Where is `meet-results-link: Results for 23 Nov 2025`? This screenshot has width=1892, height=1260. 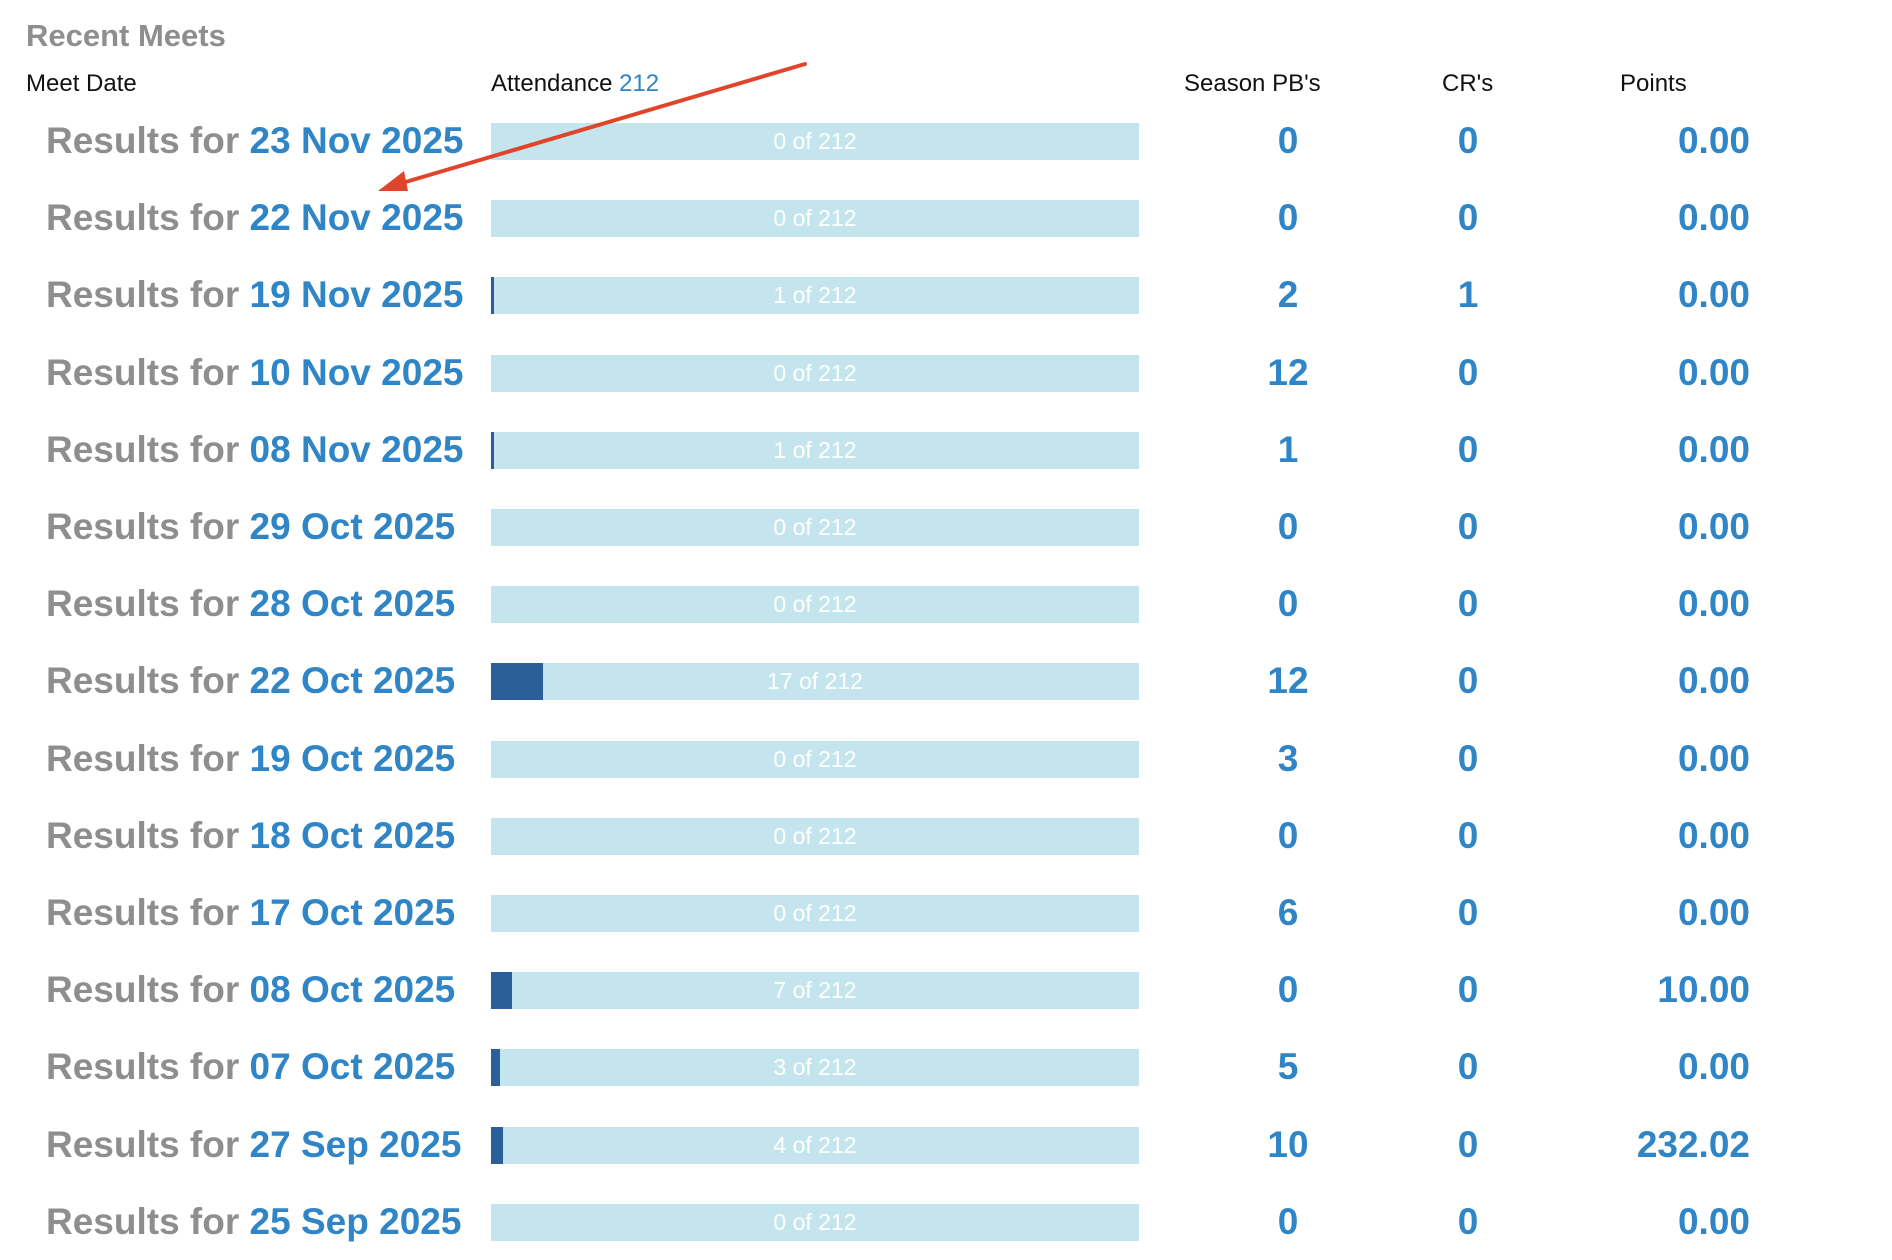 meet-results-link: Results for 23 Nov 2025 is located at coordinates (254, 141).